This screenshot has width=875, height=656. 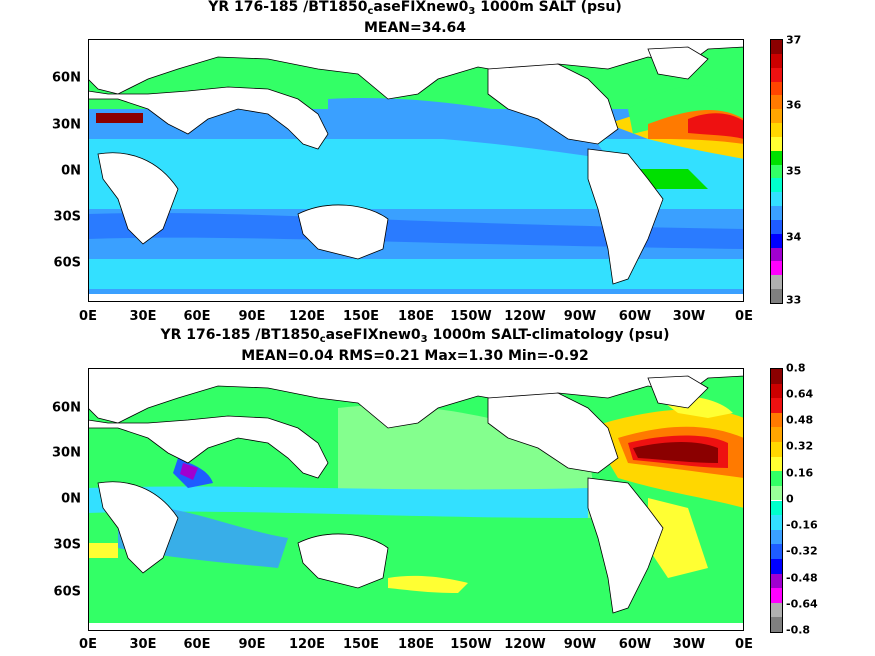 I want to click on panel2-colorbar, so click(x=776, y=500).